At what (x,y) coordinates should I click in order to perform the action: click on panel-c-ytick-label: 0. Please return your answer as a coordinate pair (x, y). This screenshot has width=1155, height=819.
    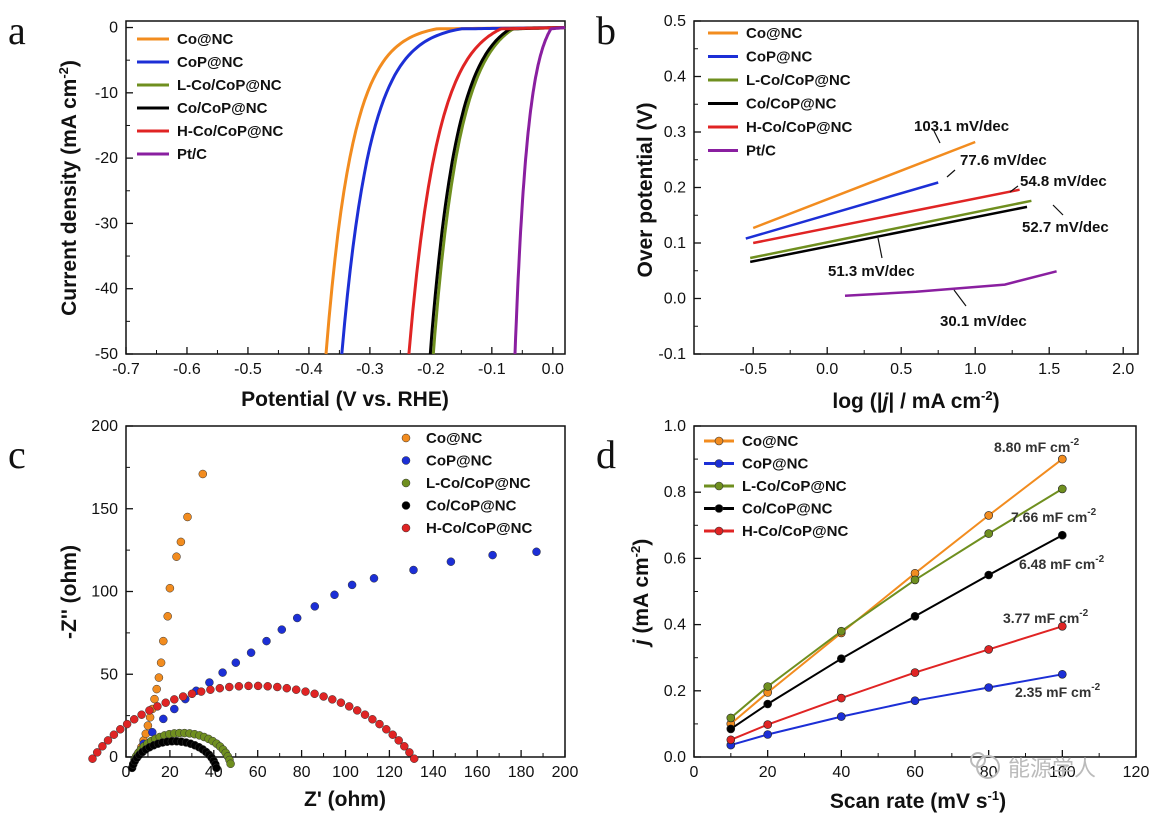
    Looking at the image, I should click on (113, 757).